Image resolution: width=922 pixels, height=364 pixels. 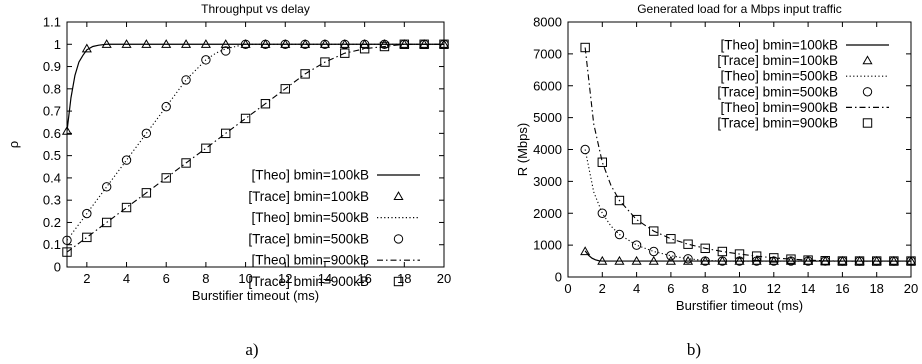 What do you see at coordinates (255, 9) in the screenshot?
I see `chart-title: Throughput vs delay` at bounding box center [255, 9].